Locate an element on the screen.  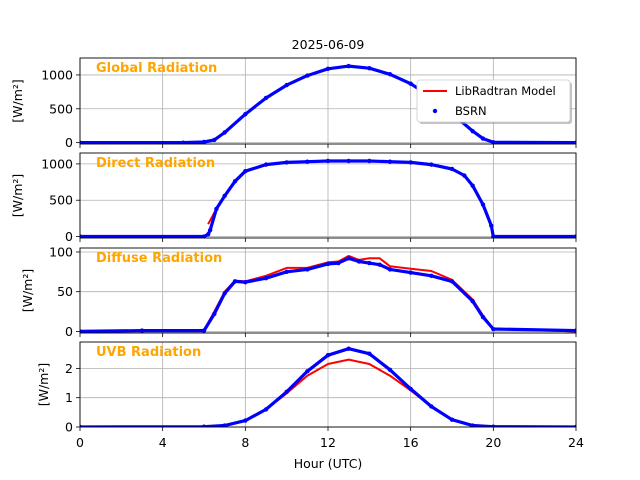
y-tick-label: 2 is located at coordinates (69, 368).